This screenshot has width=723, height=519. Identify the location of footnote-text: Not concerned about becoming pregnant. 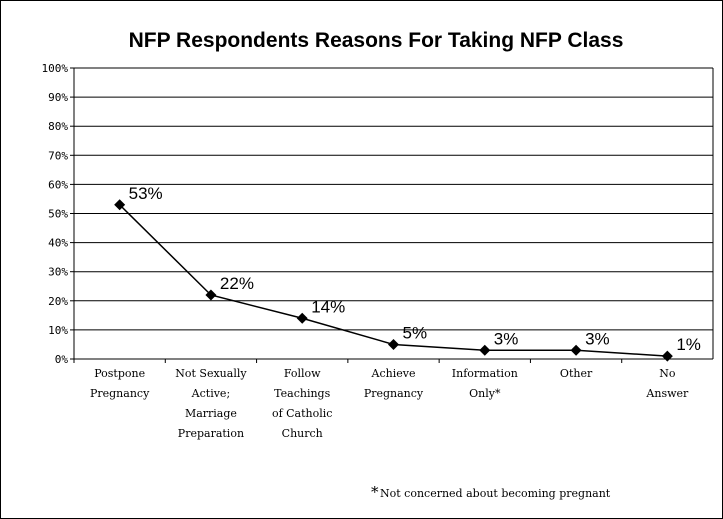
(495, 493).